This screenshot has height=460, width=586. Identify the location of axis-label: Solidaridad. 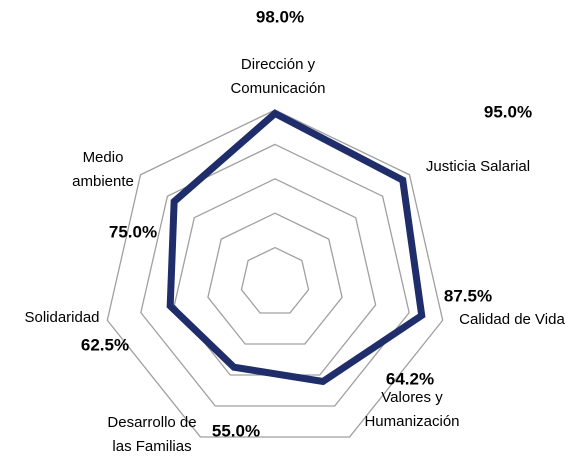
(61, 317).